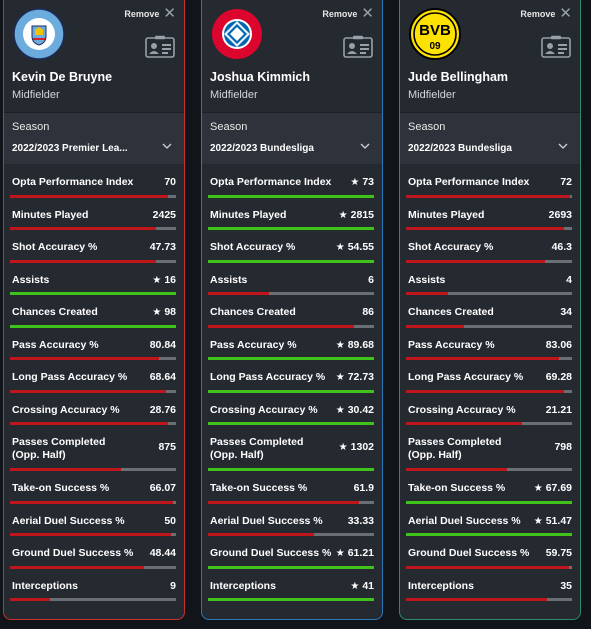  I want to click on borussia-dortmund-crest-icon: BVB 09, so click(435, 34).